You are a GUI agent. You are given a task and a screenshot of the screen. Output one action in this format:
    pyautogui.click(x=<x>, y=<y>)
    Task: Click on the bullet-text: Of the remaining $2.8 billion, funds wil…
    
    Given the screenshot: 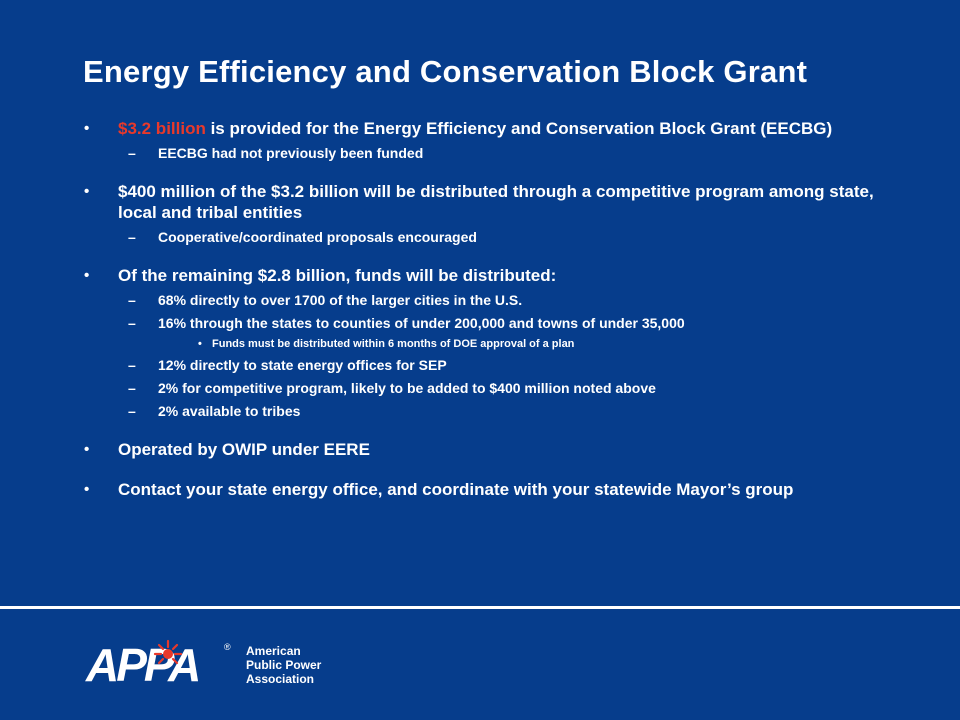 What is the action you would take?
    pyautogui.click(x=337, y=275)
    